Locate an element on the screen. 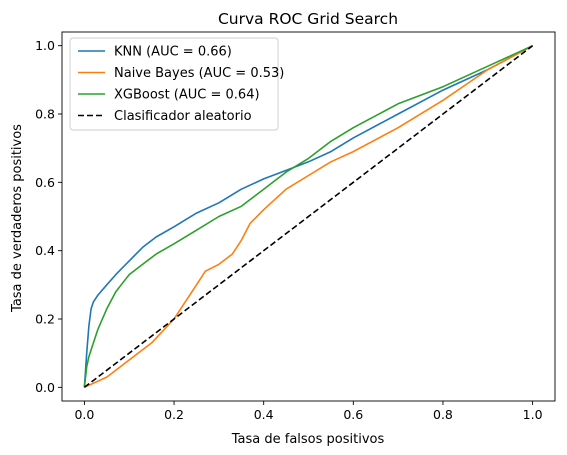 This screenshot has width=567, height=455. y-tick-label: 0.4 is located at coordinates (45, 250).